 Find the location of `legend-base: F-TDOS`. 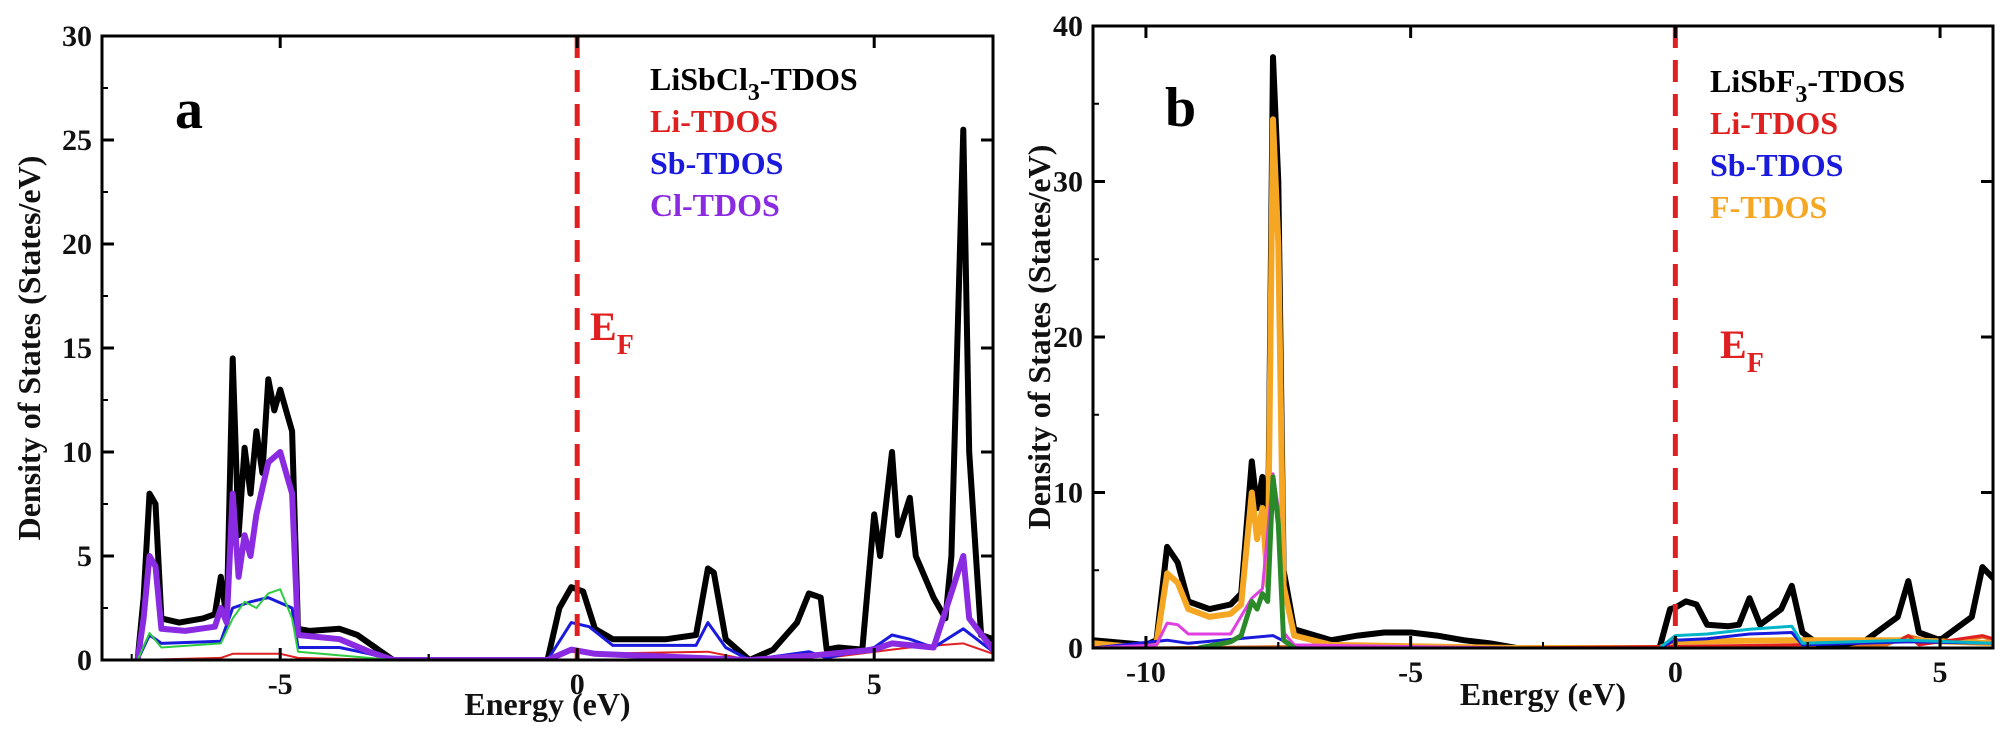

legend-base: F-TDOS is located at coordinates (1768, 207).